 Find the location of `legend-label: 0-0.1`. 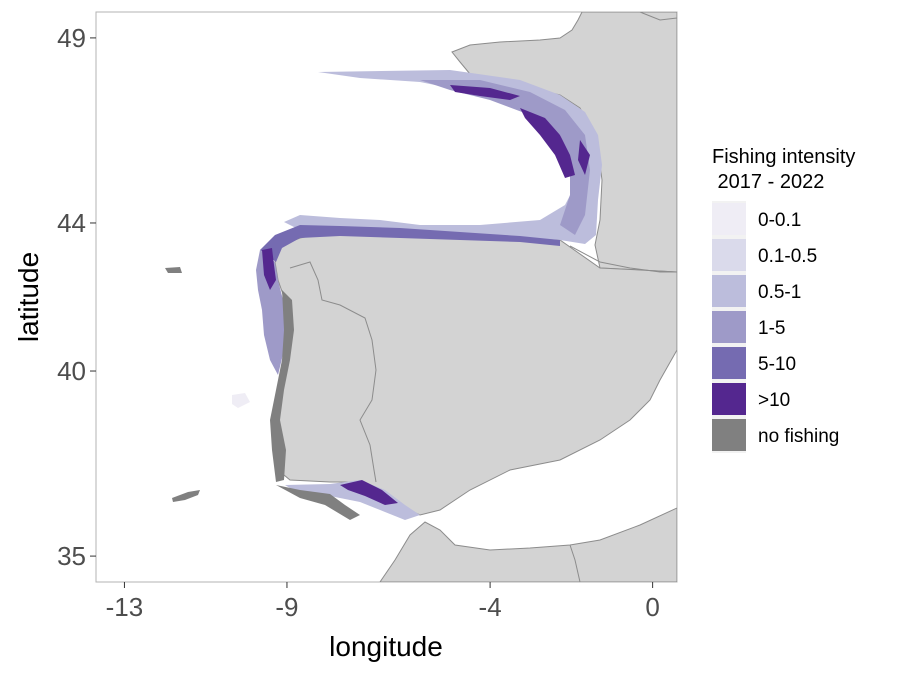

legend-label: 0-0.1 is located at coordinates (779, 220).